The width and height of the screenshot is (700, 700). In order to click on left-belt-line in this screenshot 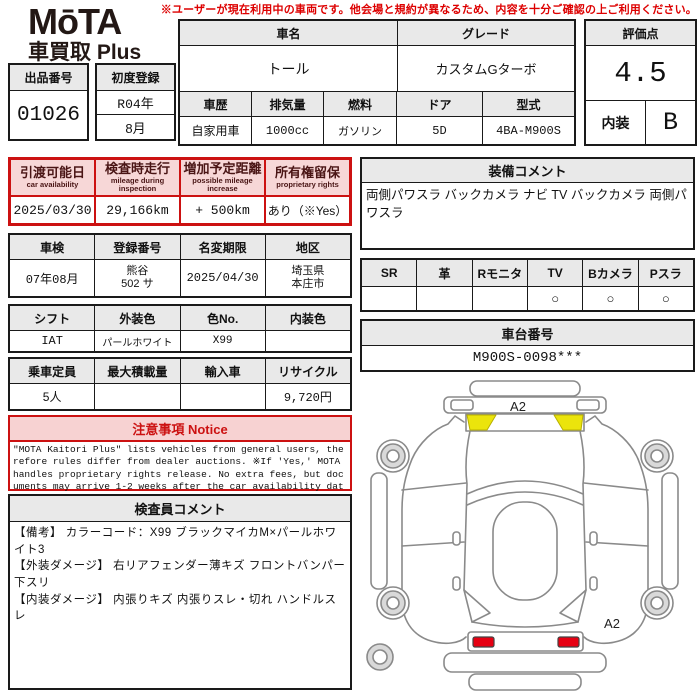, I will do `click(434, 486)`.